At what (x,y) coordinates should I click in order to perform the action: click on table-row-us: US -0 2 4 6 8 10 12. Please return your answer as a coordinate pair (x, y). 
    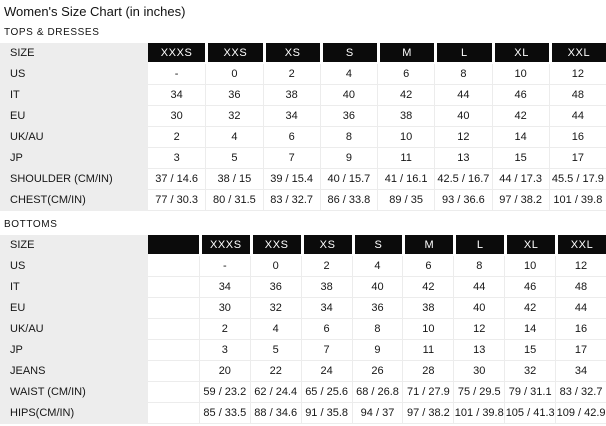
    Looking at the image, I should click on (303, 74).